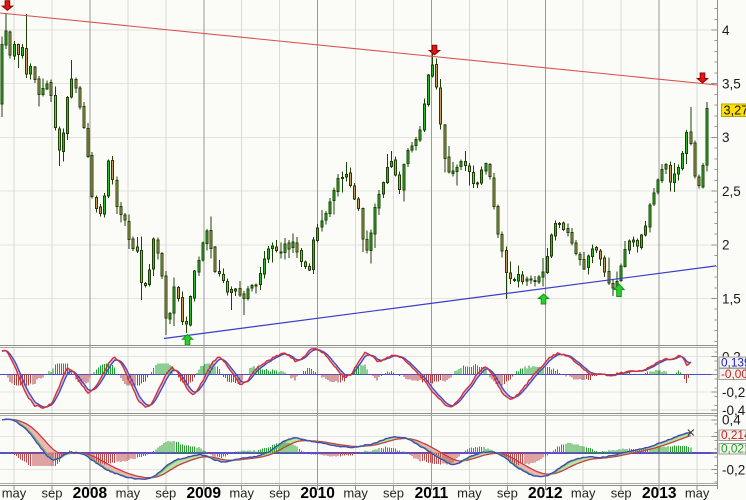 Image resolution: width=746 pixels, height=500 pixels. Describe the element at coordinates (726, 137) in the screenshot. I see `svg-text: 3` at that location.